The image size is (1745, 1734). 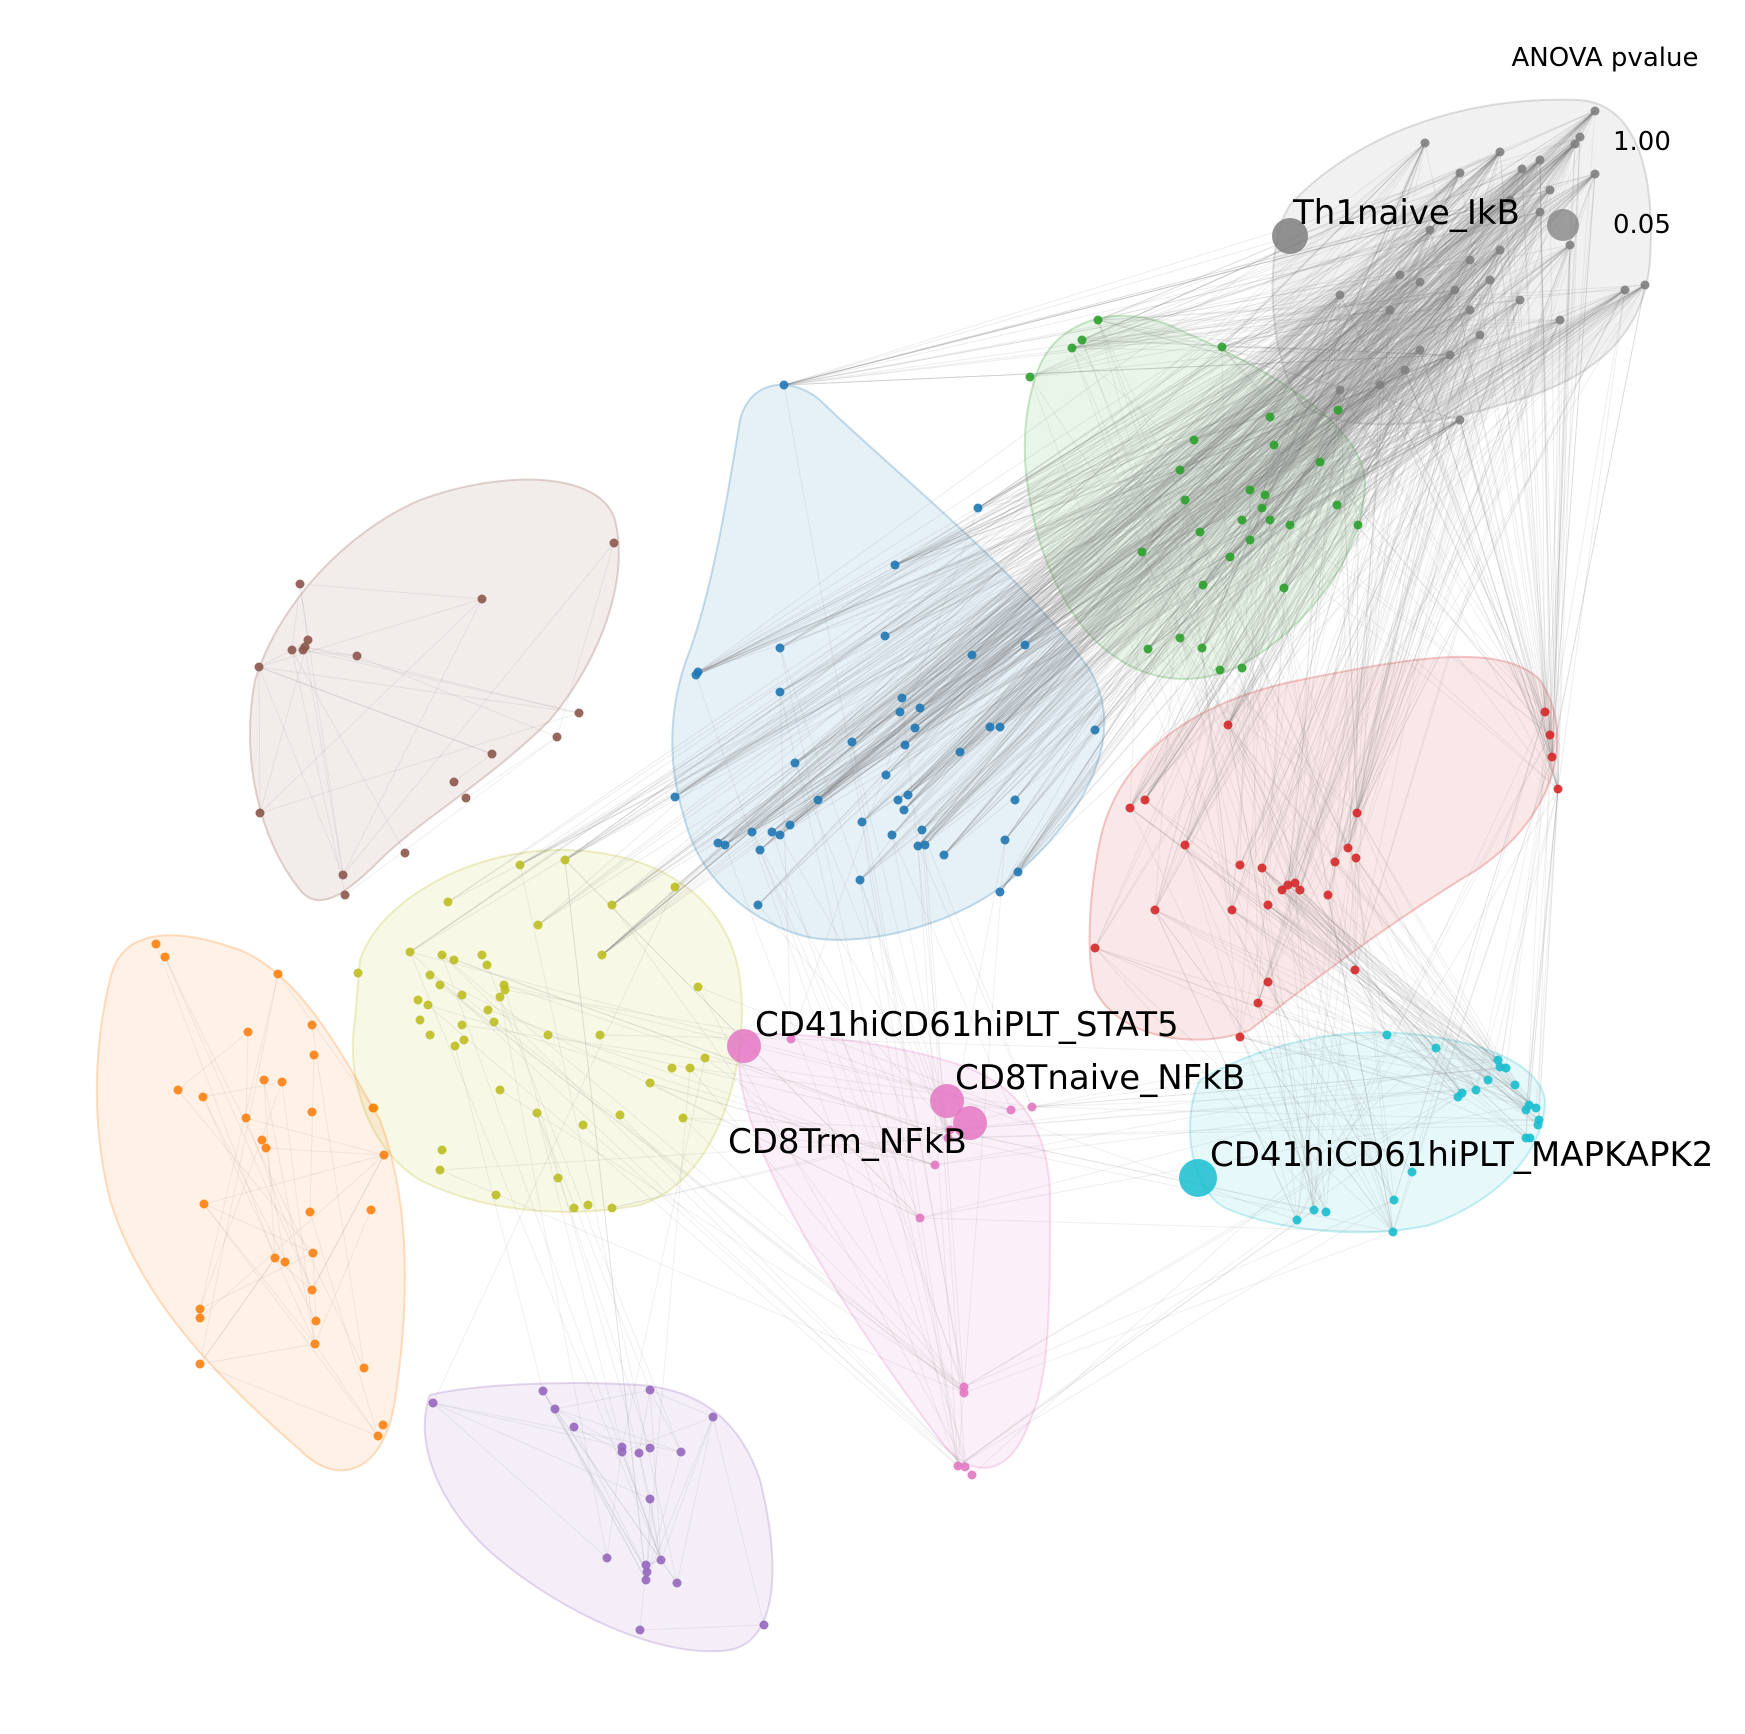 I want to click on node-purple, so click(x=646, y=1565).